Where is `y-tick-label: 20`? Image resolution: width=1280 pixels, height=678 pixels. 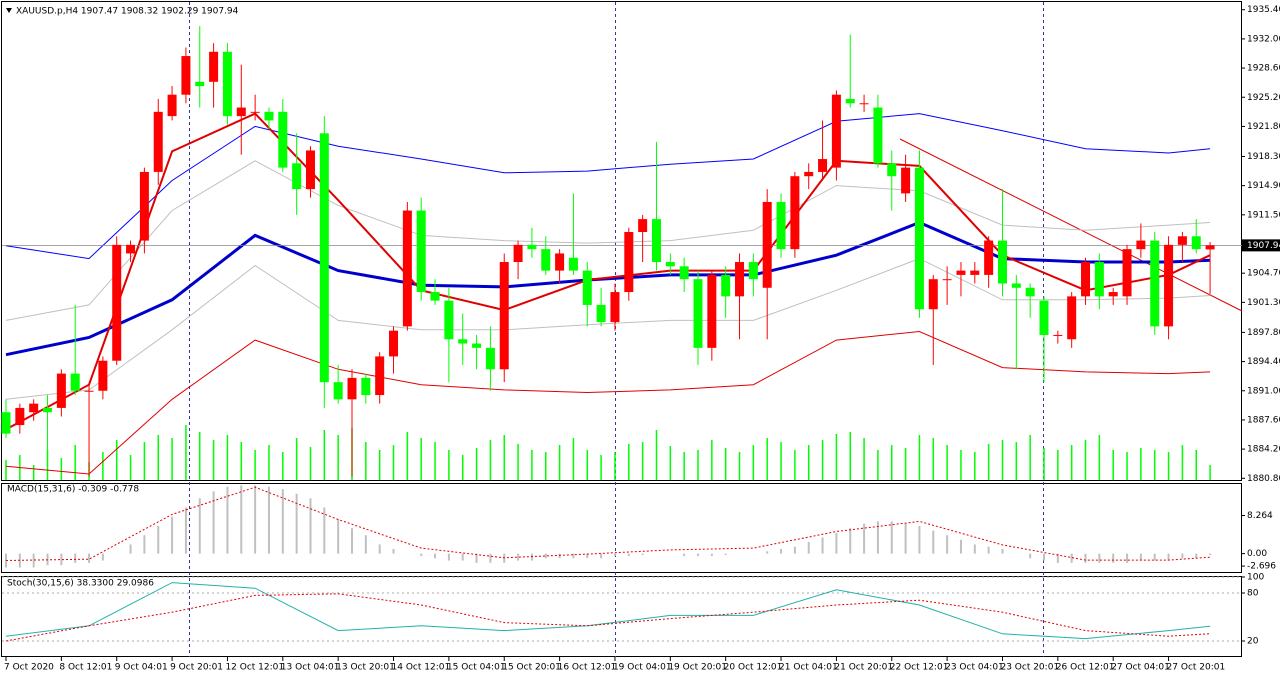
y-tick-label: 20 is located at coordinates (1253, 642).